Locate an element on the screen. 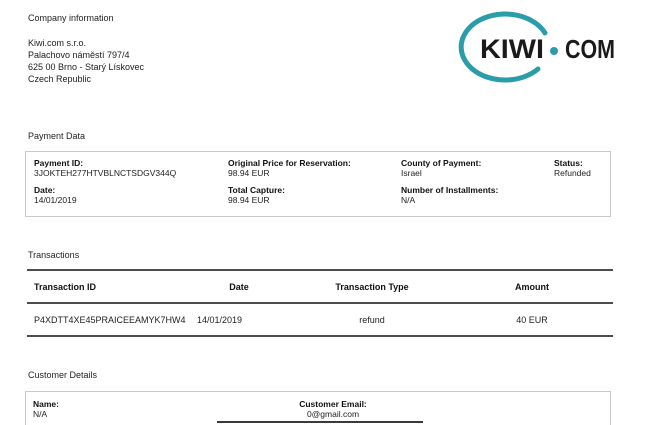 This screenshot has width=650, height=425. total-capture-field: Total Capture: 98.94 EUR is located at coordinates (314, 195).